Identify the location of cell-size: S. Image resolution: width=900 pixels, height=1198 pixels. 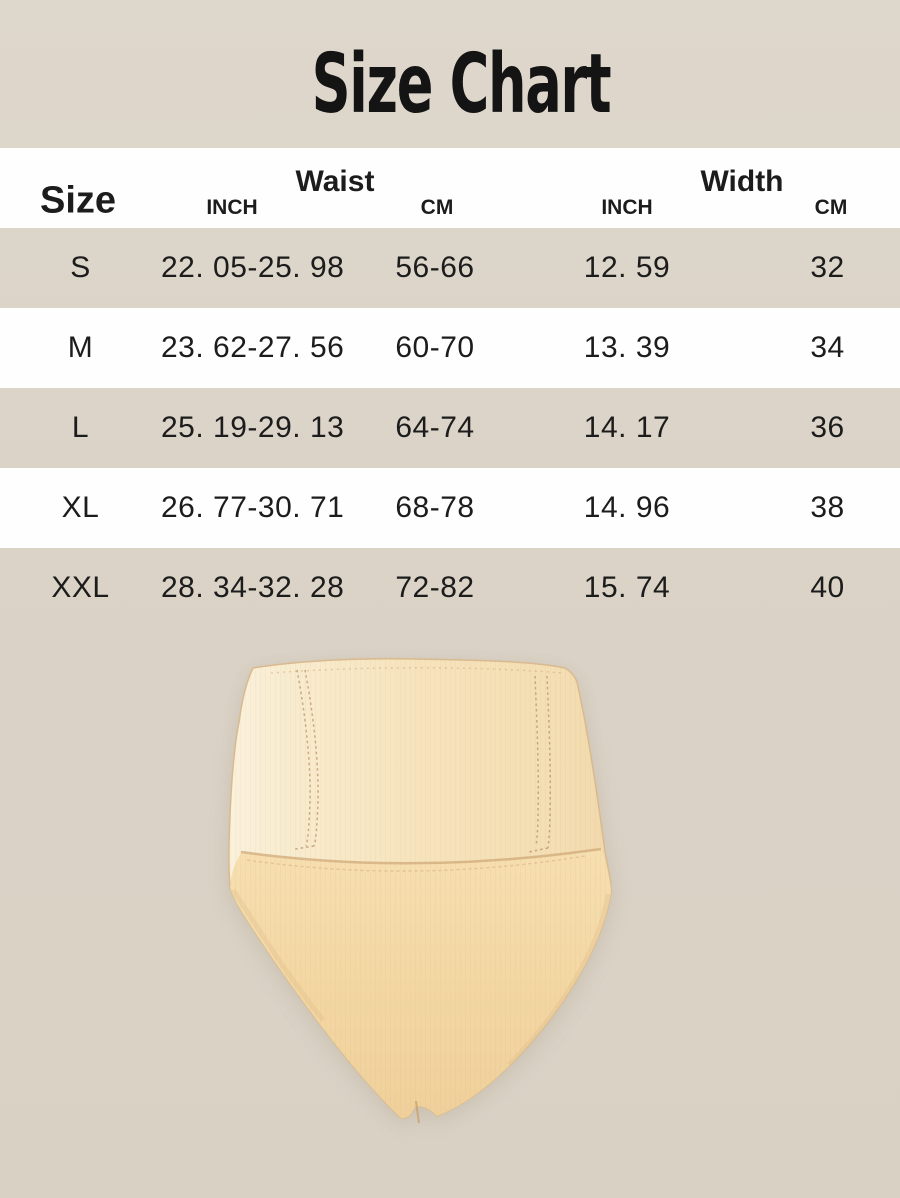
(80, 267).